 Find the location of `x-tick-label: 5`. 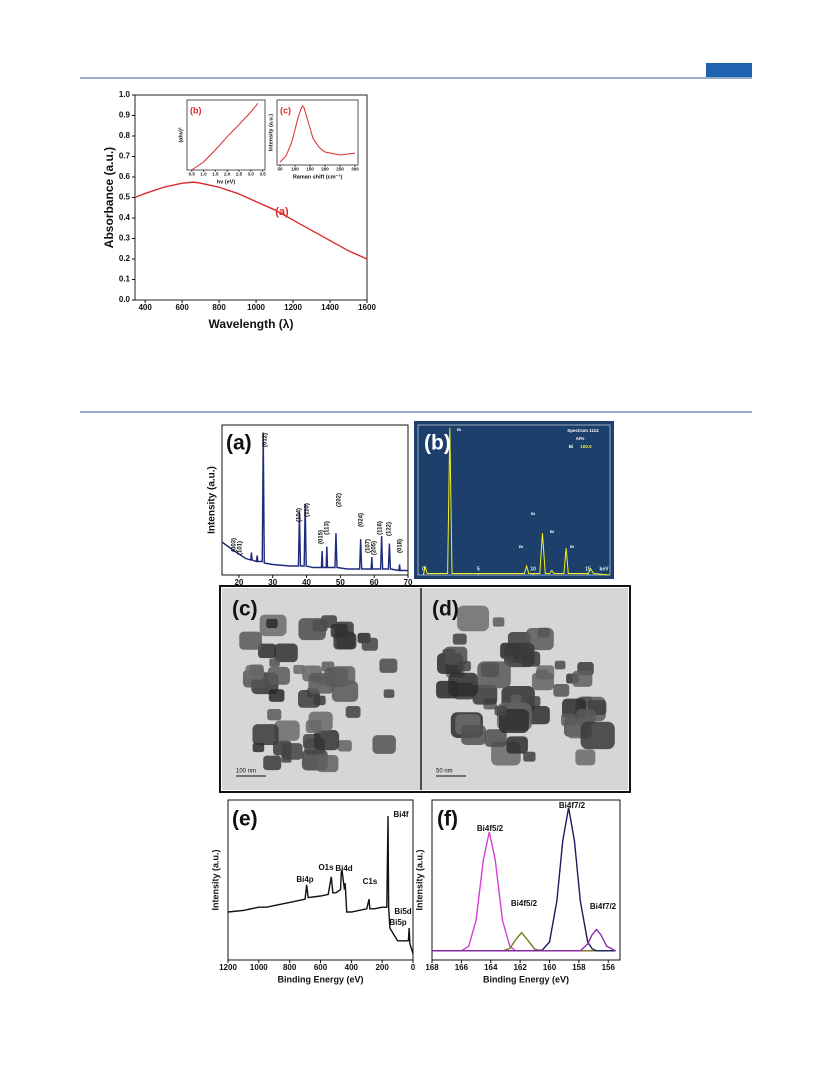

x-tick-label: 5 is located at coordinates (478, 569).